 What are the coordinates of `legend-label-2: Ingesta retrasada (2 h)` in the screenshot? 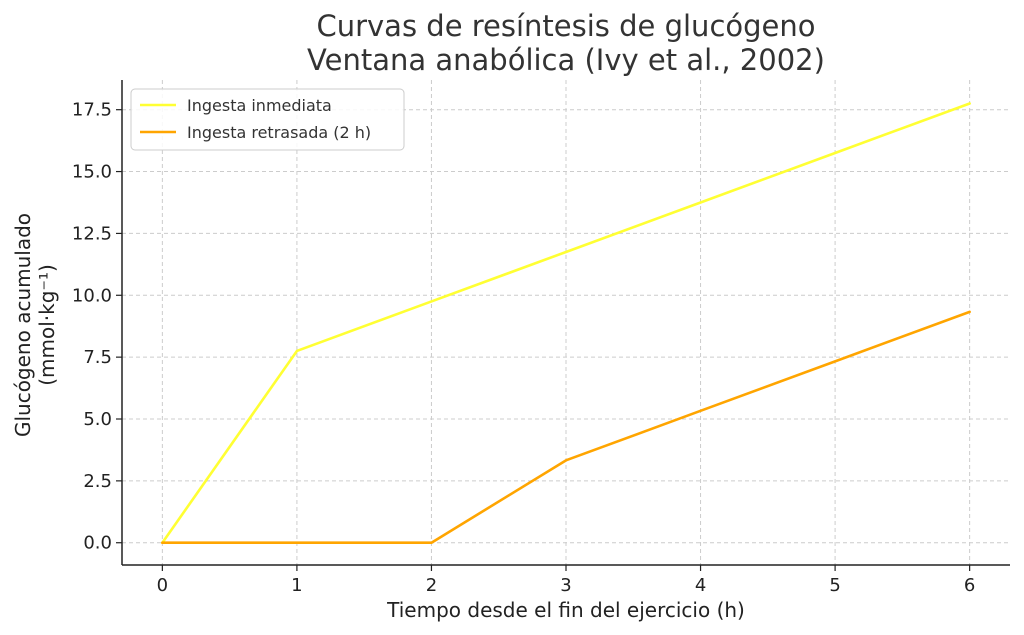 It's located at (279, 132).